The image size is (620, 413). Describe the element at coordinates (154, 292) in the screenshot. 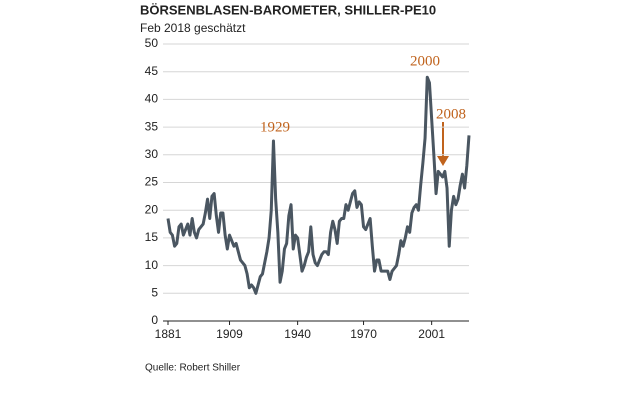

I see `y-tick-label: 5` at that location.